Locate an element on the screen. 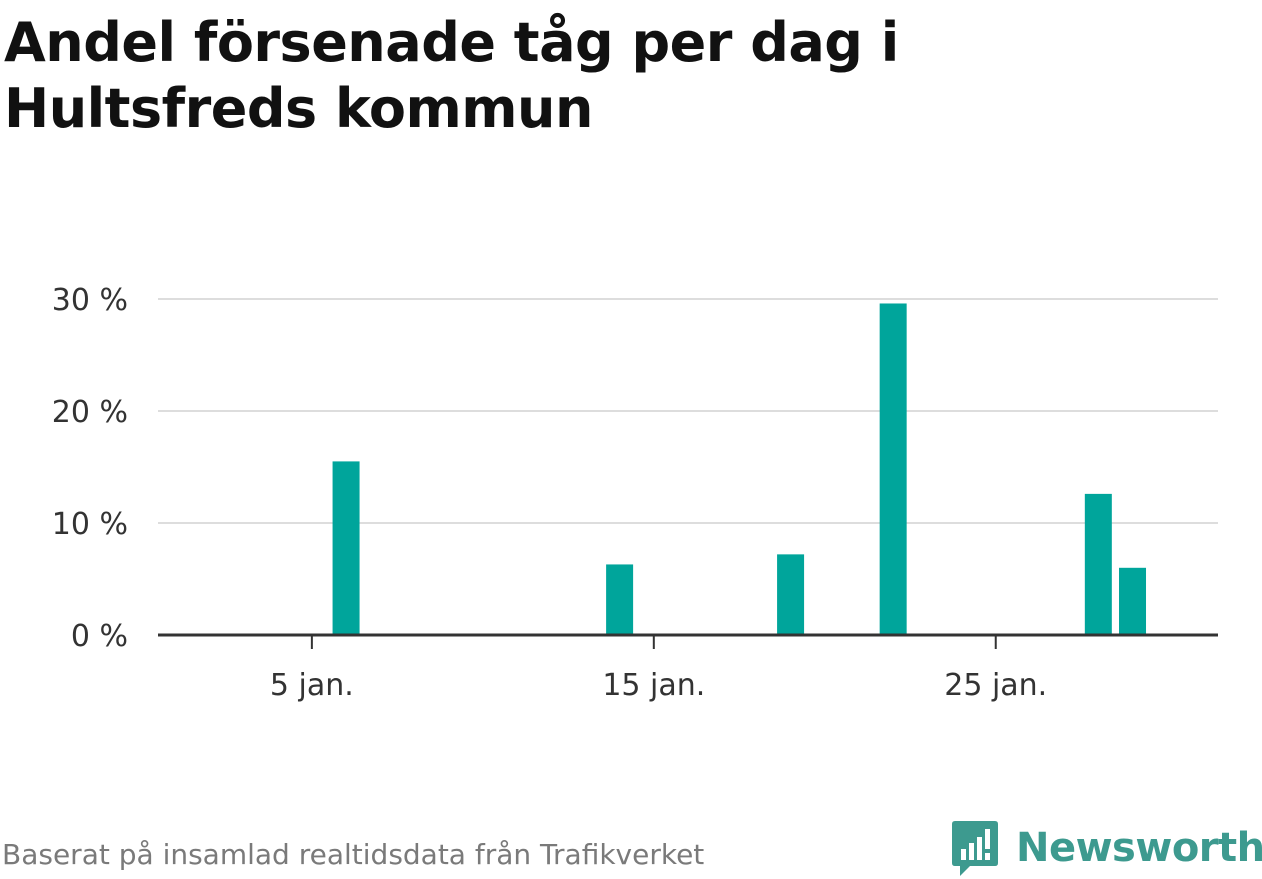  x-tick-label: 15 jan. is located at coordinates (653, 685).